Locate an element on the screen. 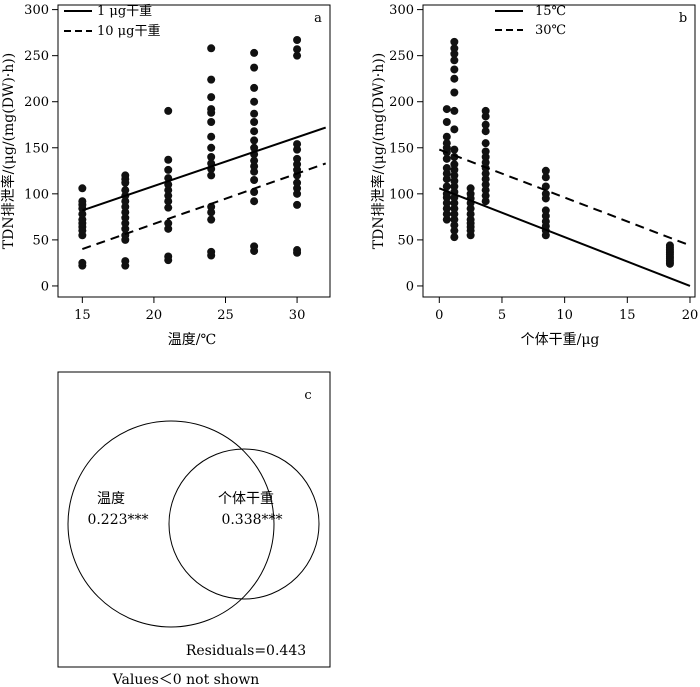  x-tick-label: 0 is located at coordinates (439, 315).